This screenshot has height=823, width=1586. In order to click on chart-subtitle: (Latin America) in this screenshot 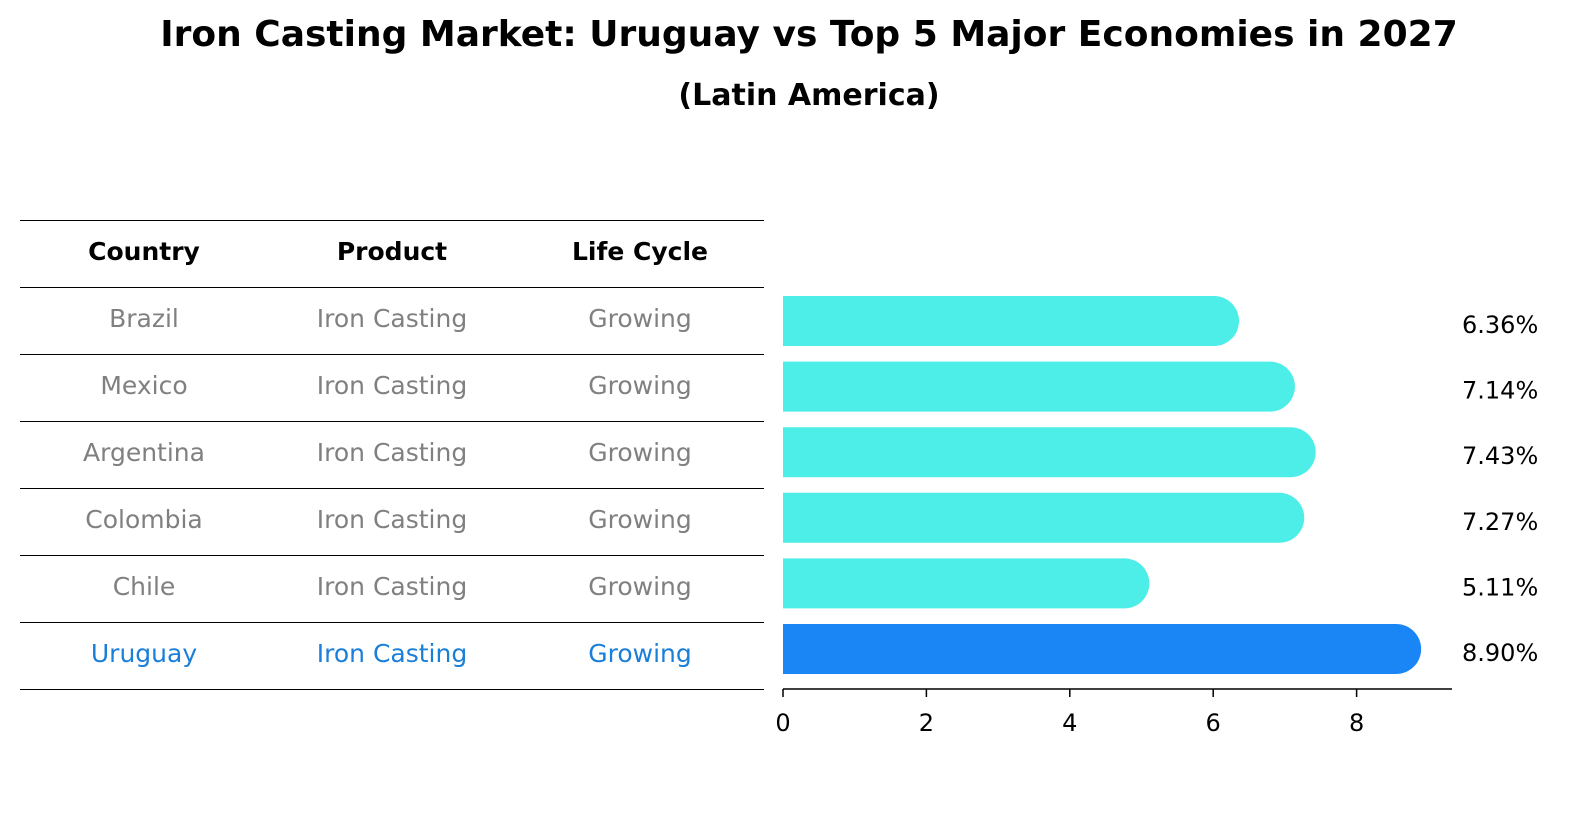, I will do `click(809, 95)`.